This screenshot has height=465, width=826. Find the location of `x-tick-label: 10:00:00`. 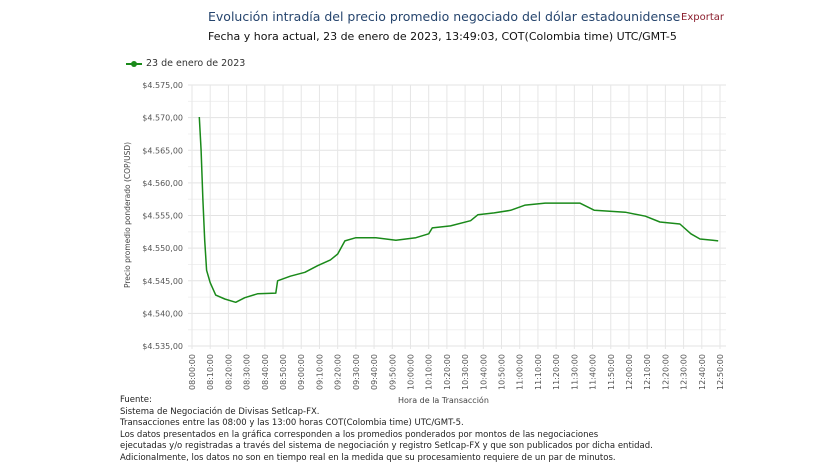

x-tick-label: 10:00:00 is located at coordinates (410, 372).